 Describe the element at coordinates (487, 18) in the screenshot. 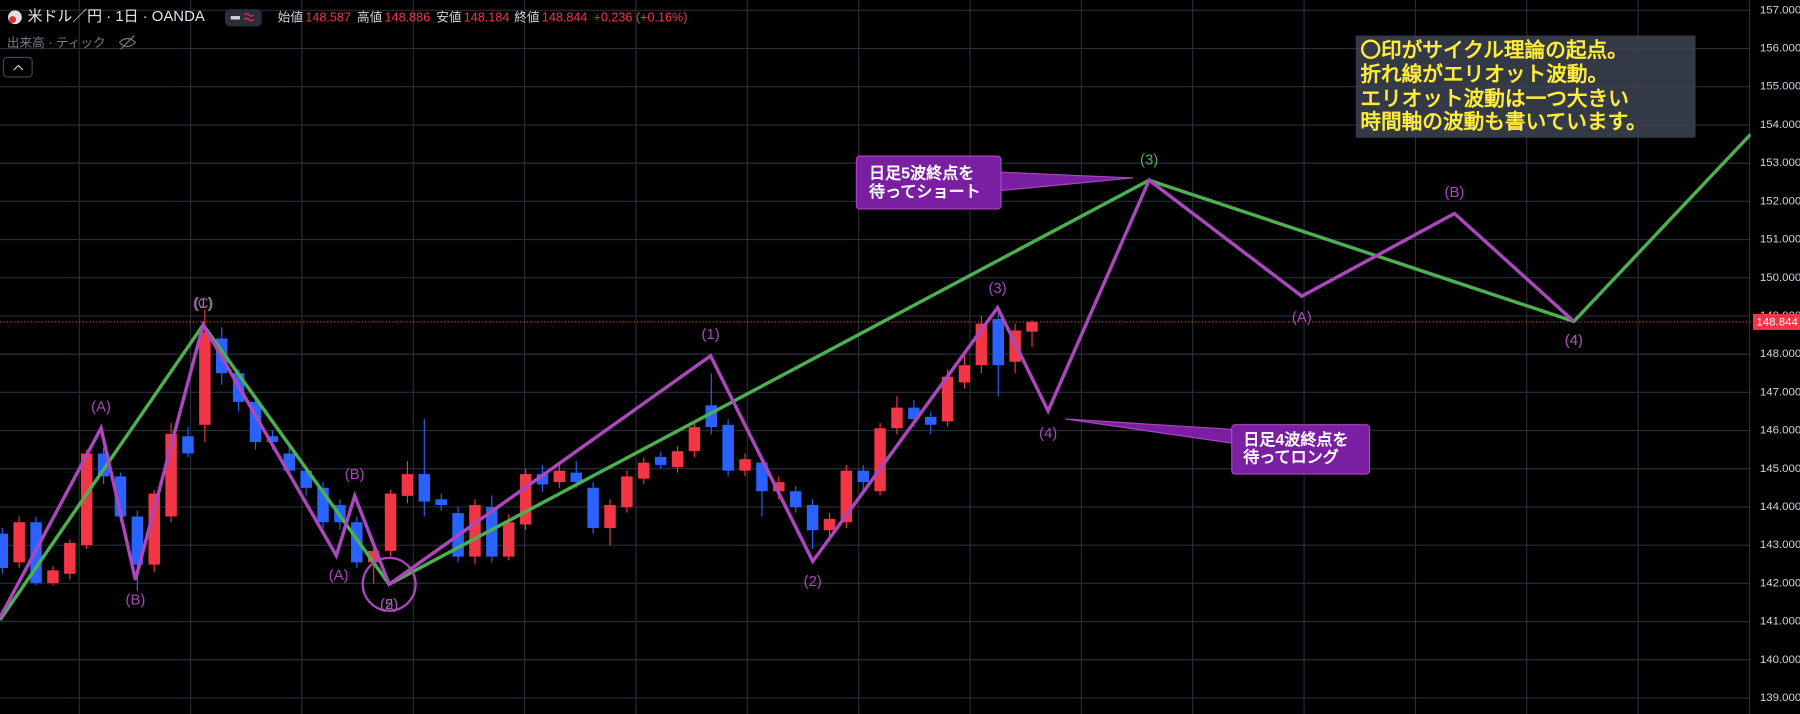

I see `low-value: 148.184` at that location.